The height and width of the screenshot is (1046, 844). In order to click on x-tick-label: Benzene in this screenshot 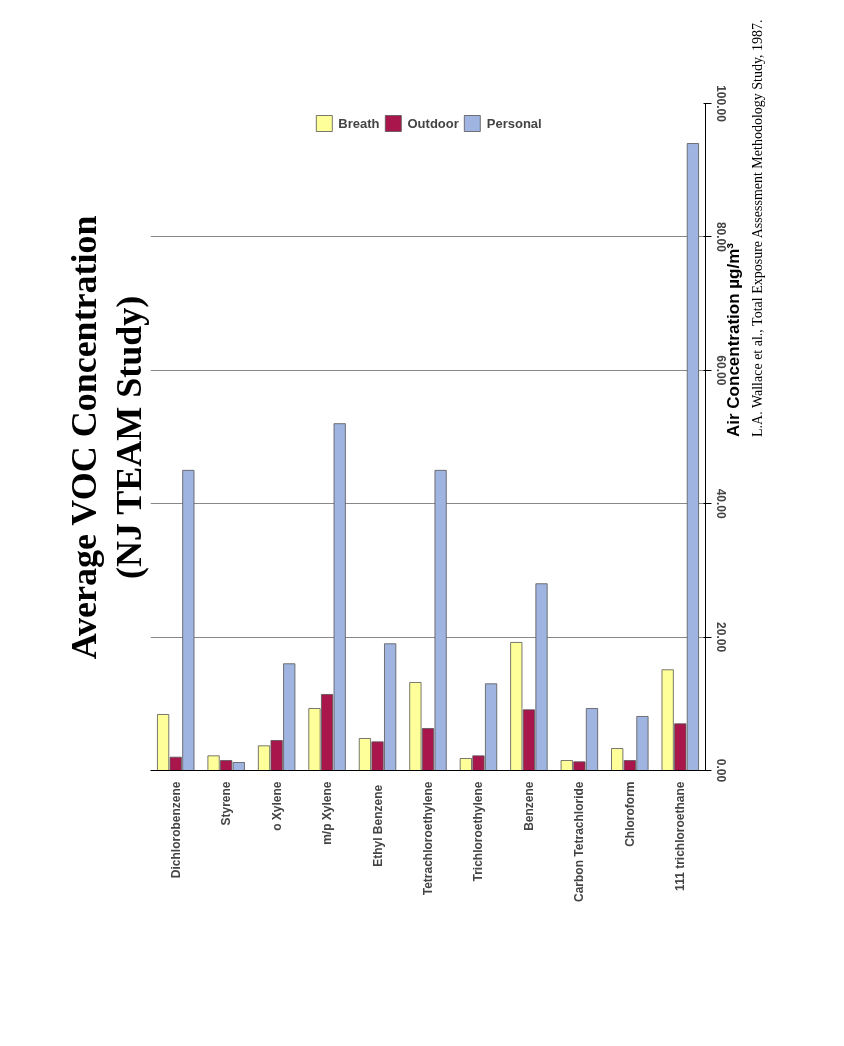, I will do `click(528, 806)`.